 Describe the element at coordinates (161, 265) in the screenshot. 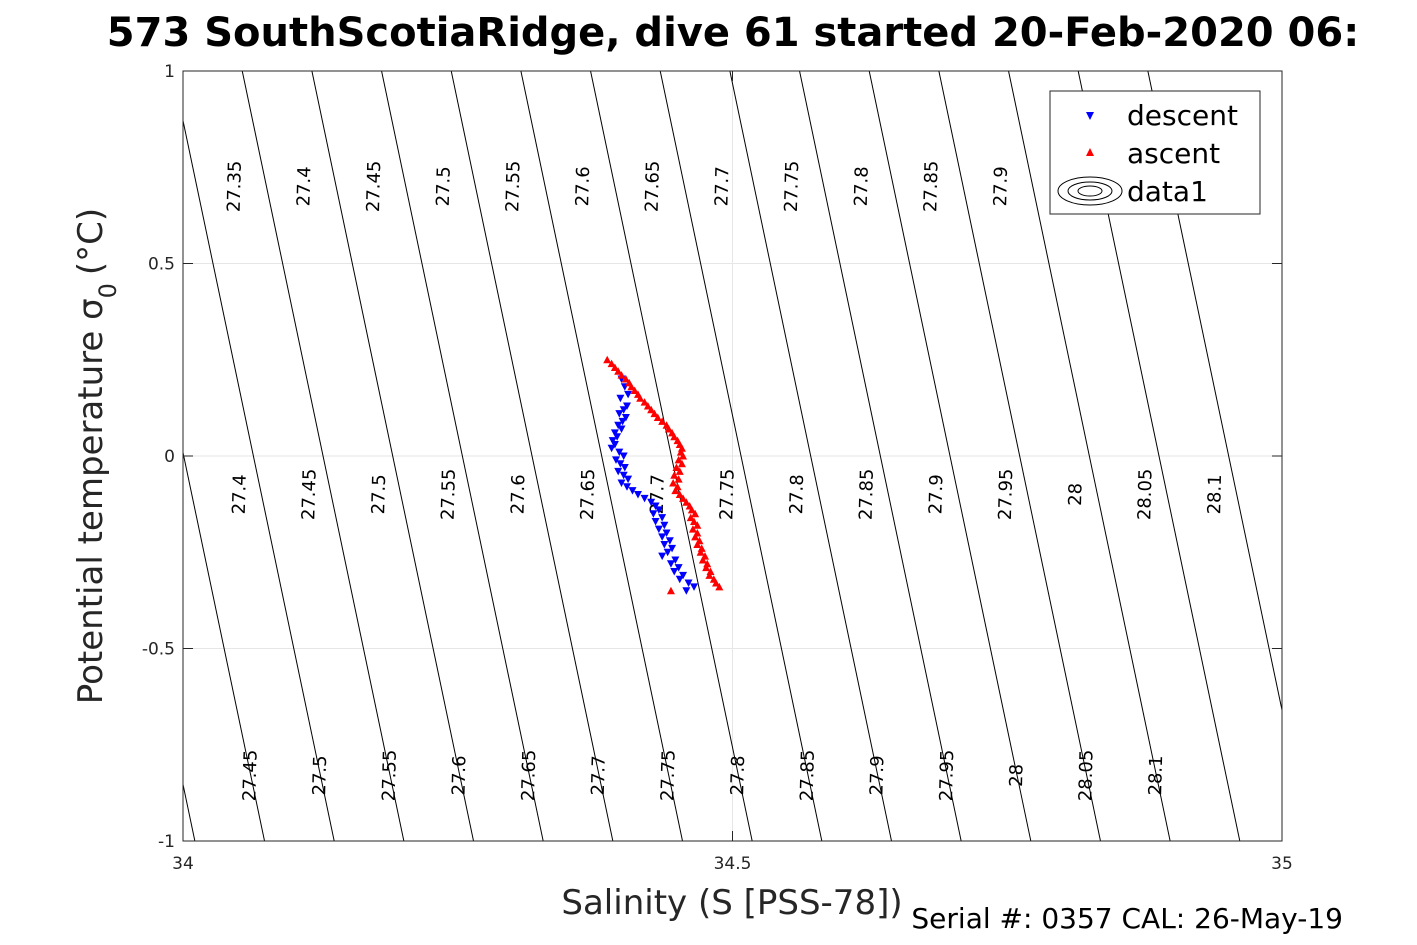

I see `y-tick-label: 0.5` at that location.